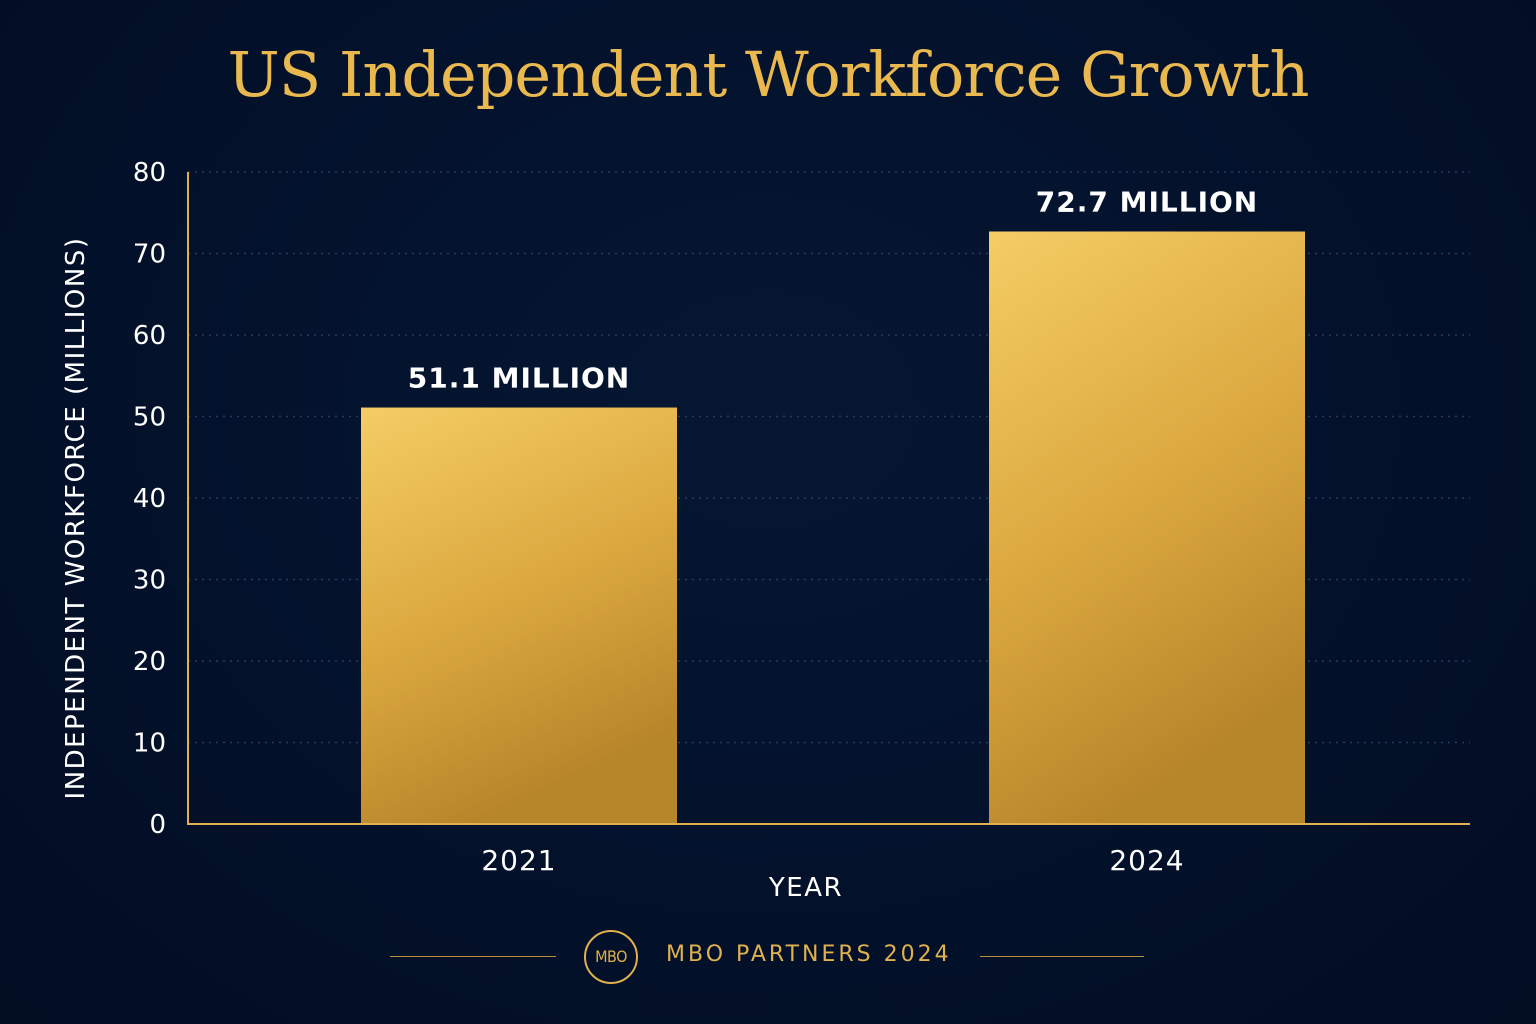  Describe the element at coordinates (832, 860) in the screenshot. I see `x-tick-labels: 2021 2024` at that location.